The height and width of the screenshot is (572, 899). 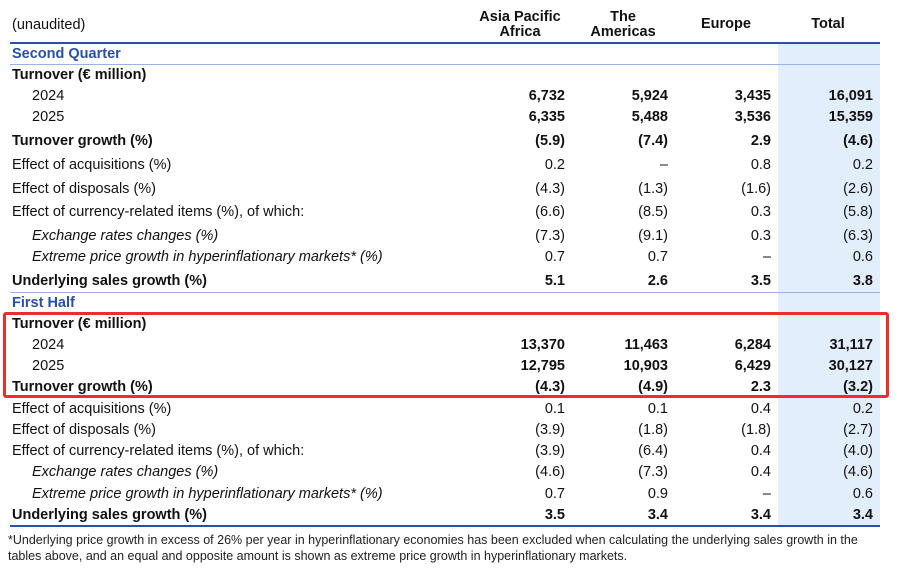 What do you see at coordinates (653, 451) in the screenshot?
I see `cell-the-americas: (6.4)` at bounding box center [653, 451].